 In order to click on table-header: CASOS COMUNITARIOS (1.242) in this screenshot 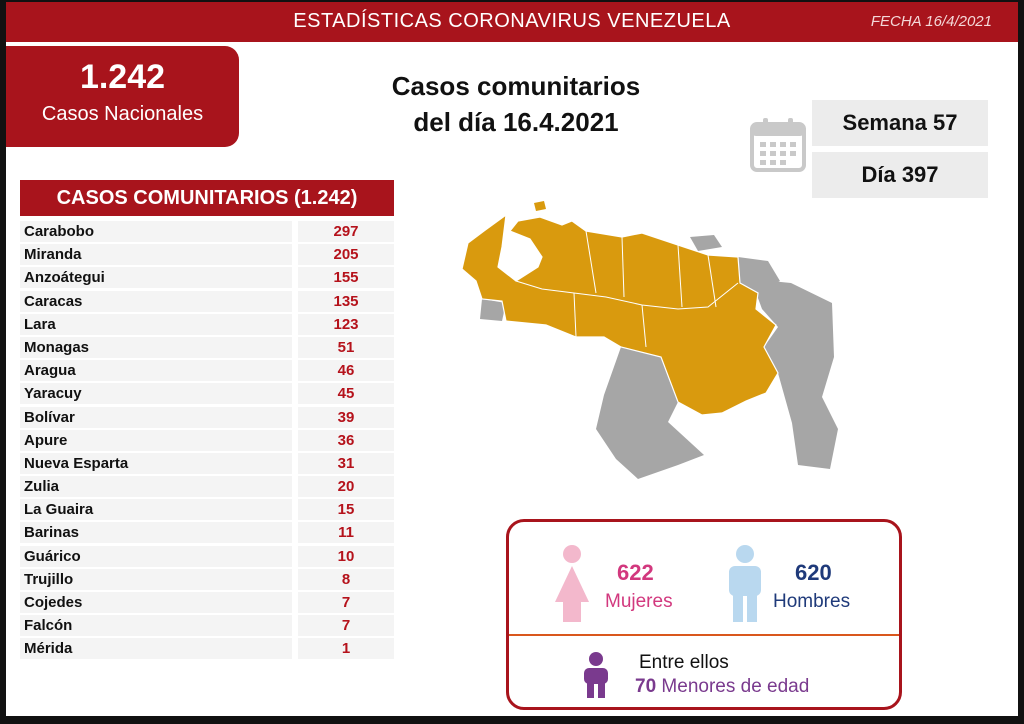, I will do `click(207, 198)`.